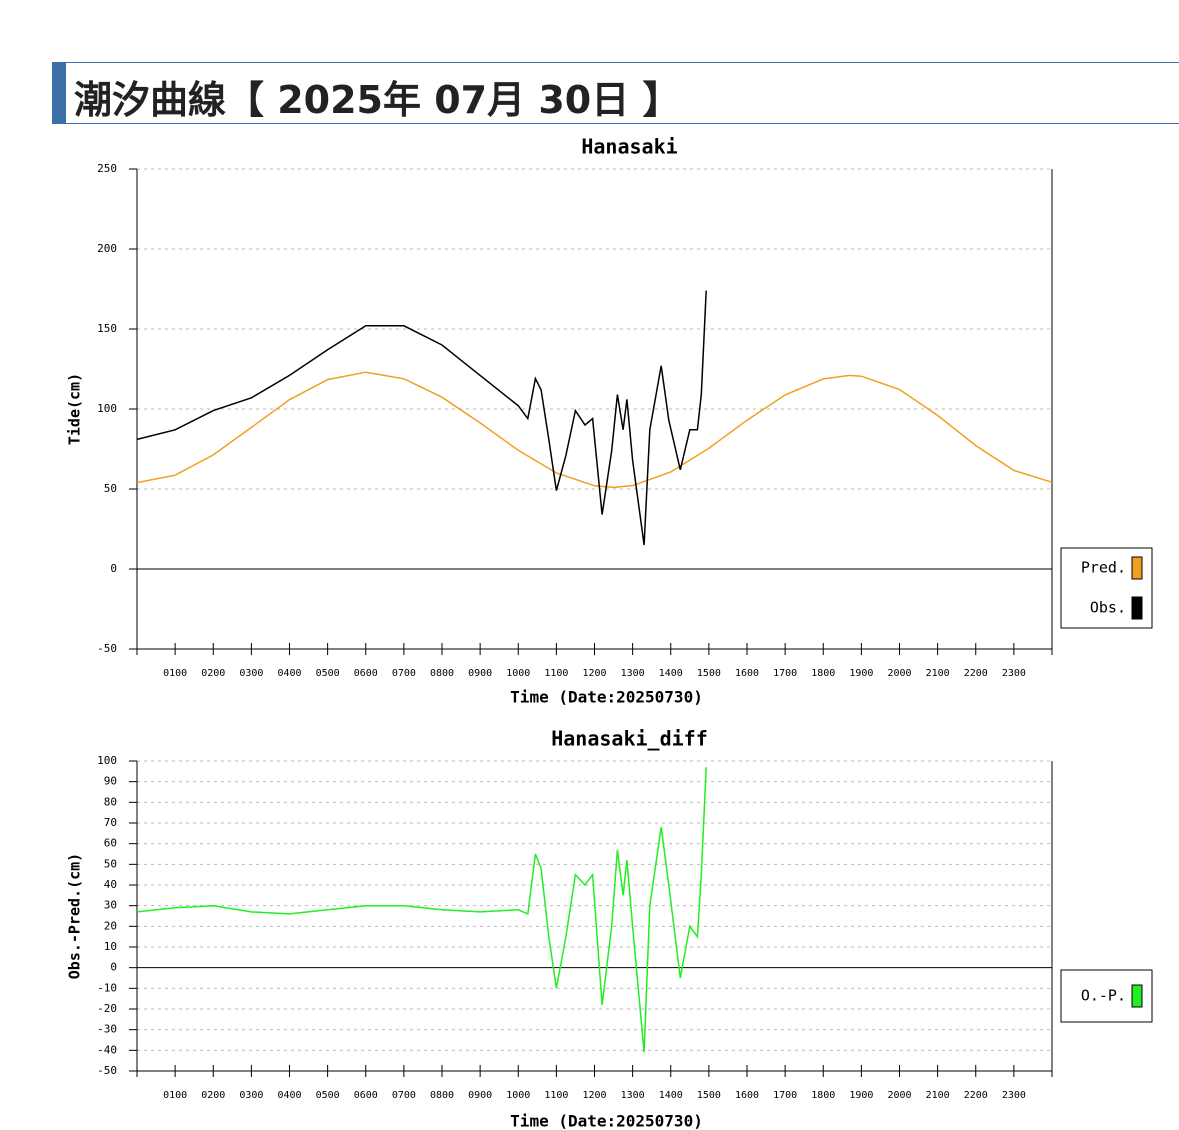 The height and width of the screenshot is (1130, 1179). I want to click on y-tick-label: 30, so click(110, 905).